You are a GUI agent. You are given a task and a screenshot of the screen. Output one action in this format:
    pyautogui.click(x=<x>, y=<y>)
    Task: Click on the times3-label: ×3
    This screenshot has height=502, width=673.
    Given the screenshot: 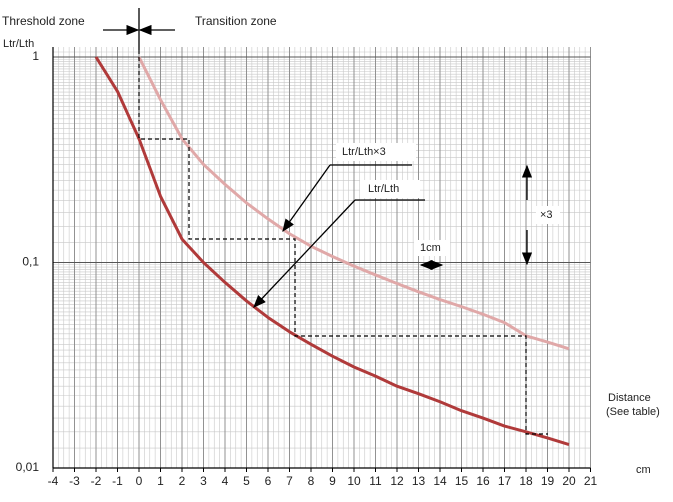 What is the action you would take?
    pyautogui.click(x=546, y=215)
    